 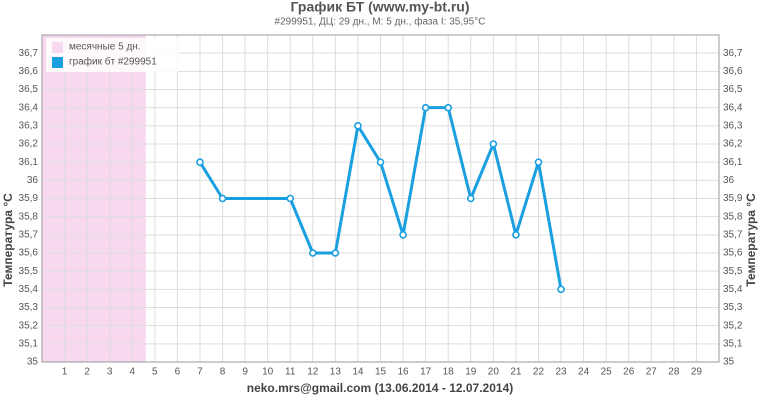 I want to click on y-tick-label-right: 35,5, so click(x=733, y=271).